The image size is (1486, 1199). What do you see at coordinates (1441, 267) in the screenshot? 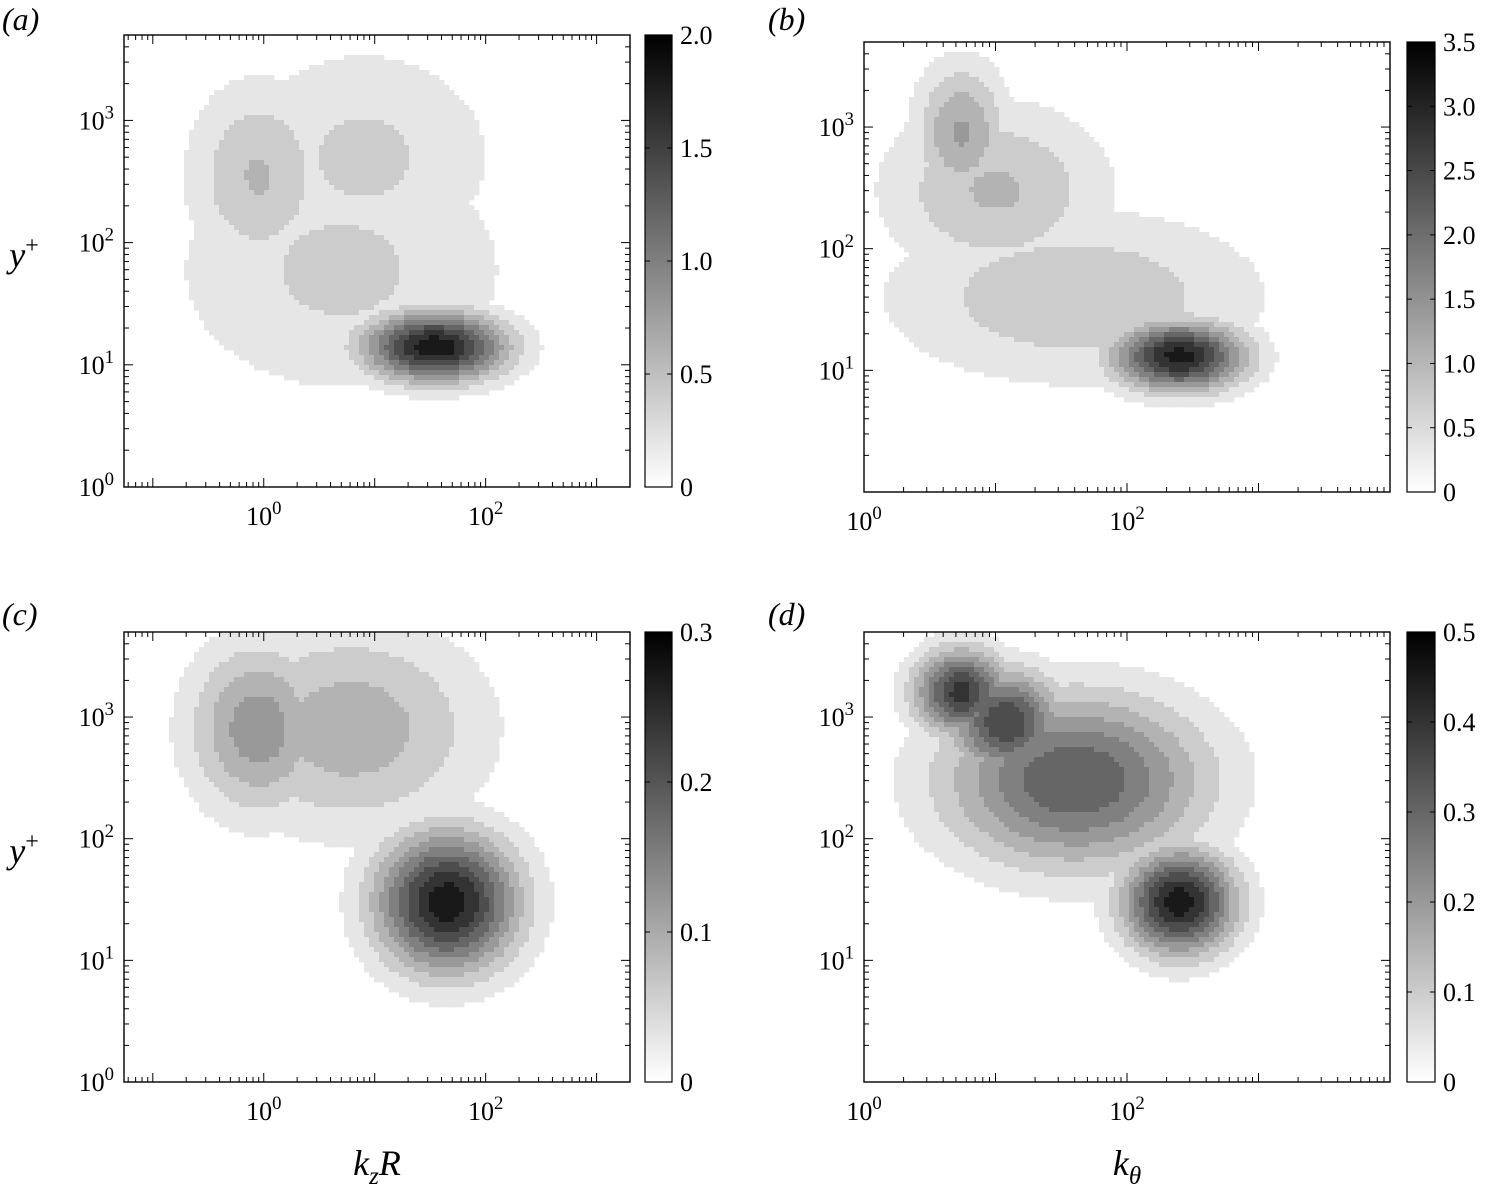
I see `colorbar: 0 0.5 1.0 1.5 2.0 2.5 3.0 3.5` at bounding box center [1441, 267].